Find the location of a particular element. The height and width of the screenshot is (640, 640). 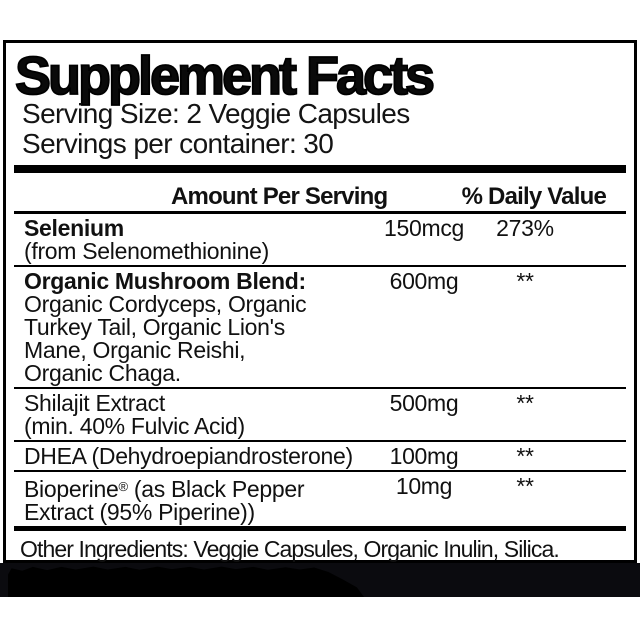

amount-per-serving-header: Amount Per Serving is located at coordinates (279, 196).